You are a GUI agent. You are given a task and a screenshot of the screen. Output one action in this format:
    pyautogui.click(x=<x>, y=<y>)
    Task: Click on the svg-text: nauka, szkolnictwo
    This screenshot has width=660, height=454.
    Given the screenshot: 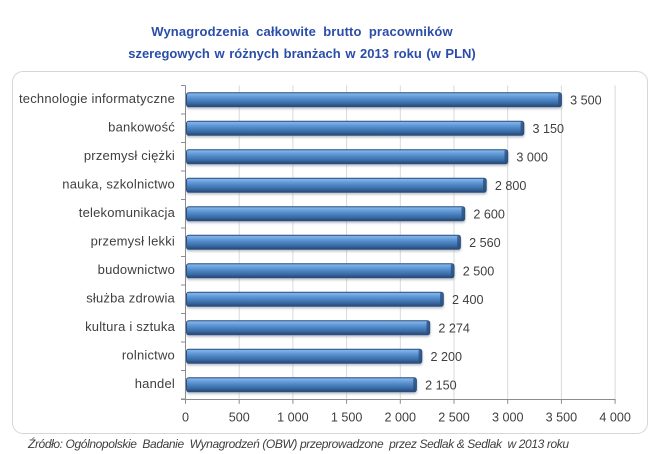 What is the action you would take?
    pyautogui.click(x=118, y=184)
    